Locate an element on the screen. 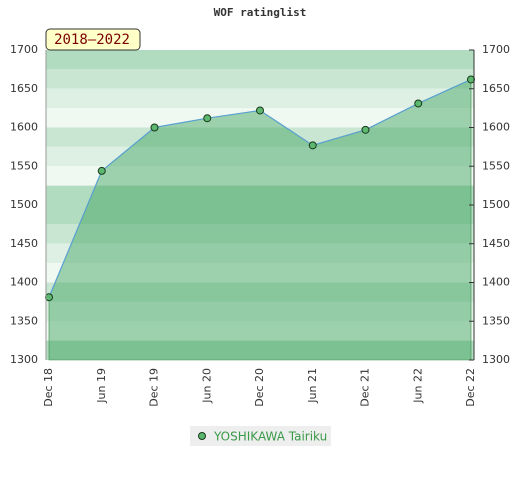 Image resolution: width=520 pixels, height=480 pixels. y-tick-label: 1700 is located at coordinates (24, 49).